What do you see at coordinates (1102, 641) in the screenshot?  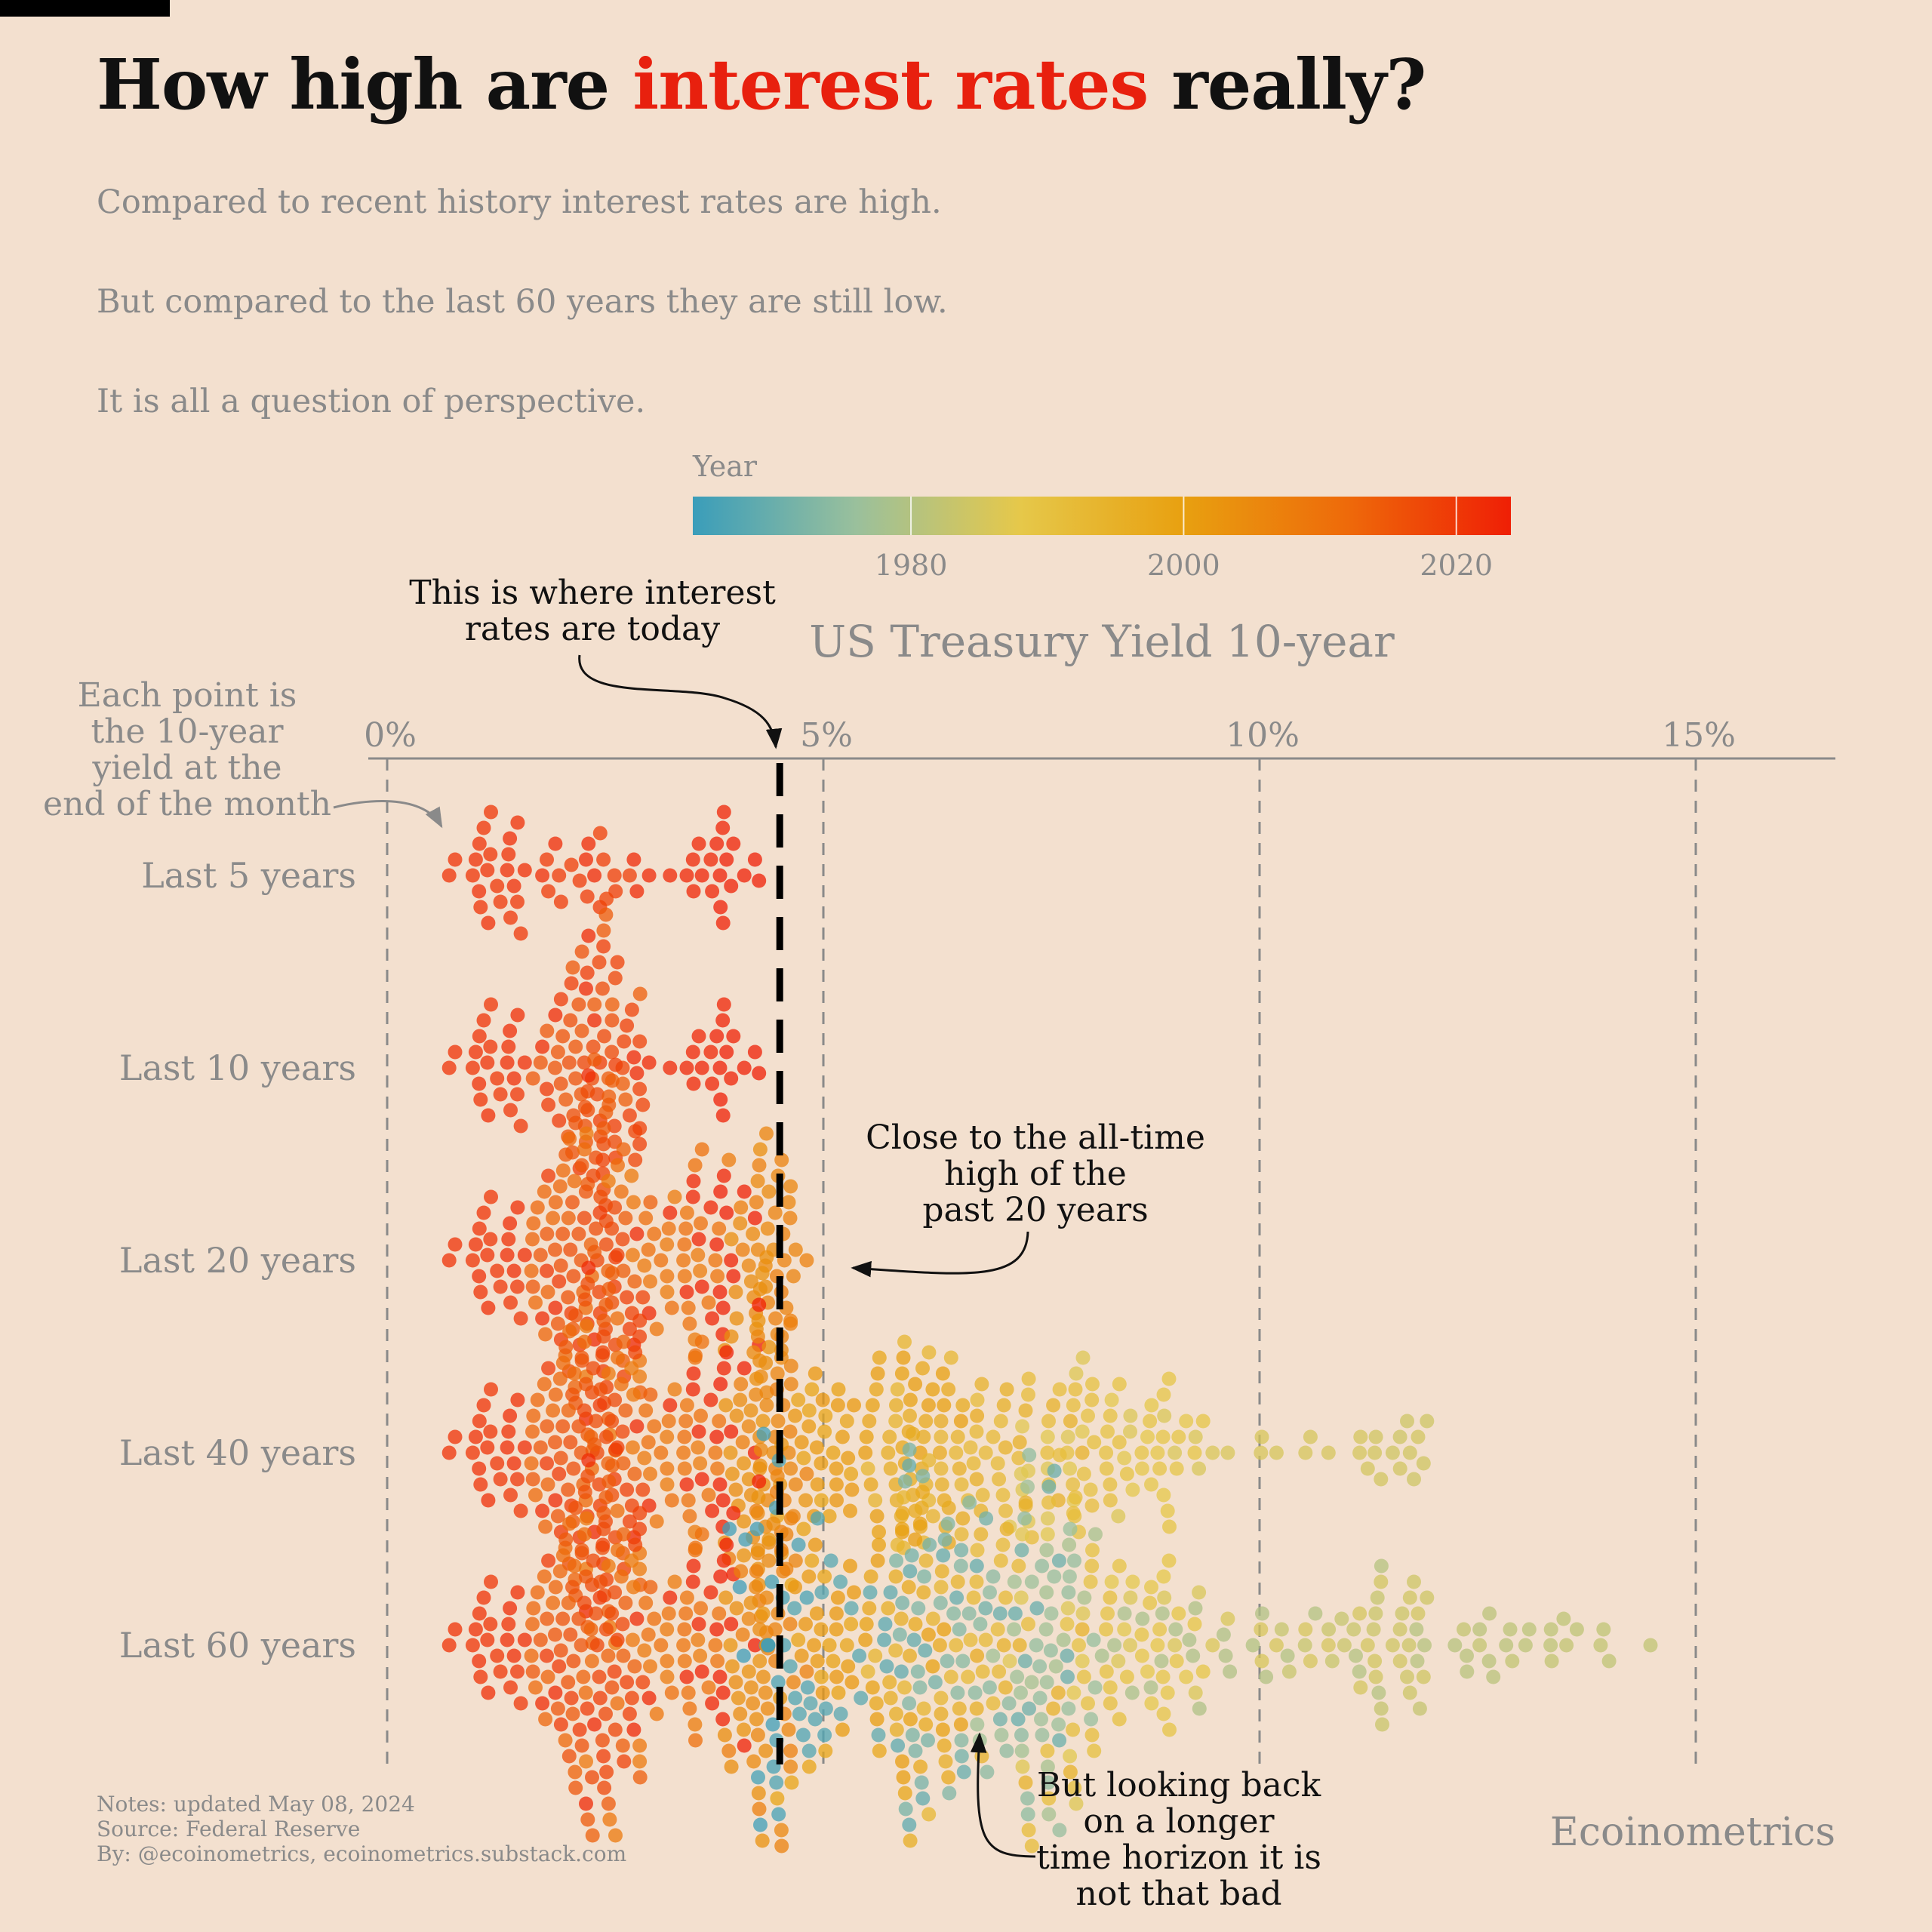 I see `x-axis-title: US Treasury Yield 10-year` at bounding box center [1102, 641].